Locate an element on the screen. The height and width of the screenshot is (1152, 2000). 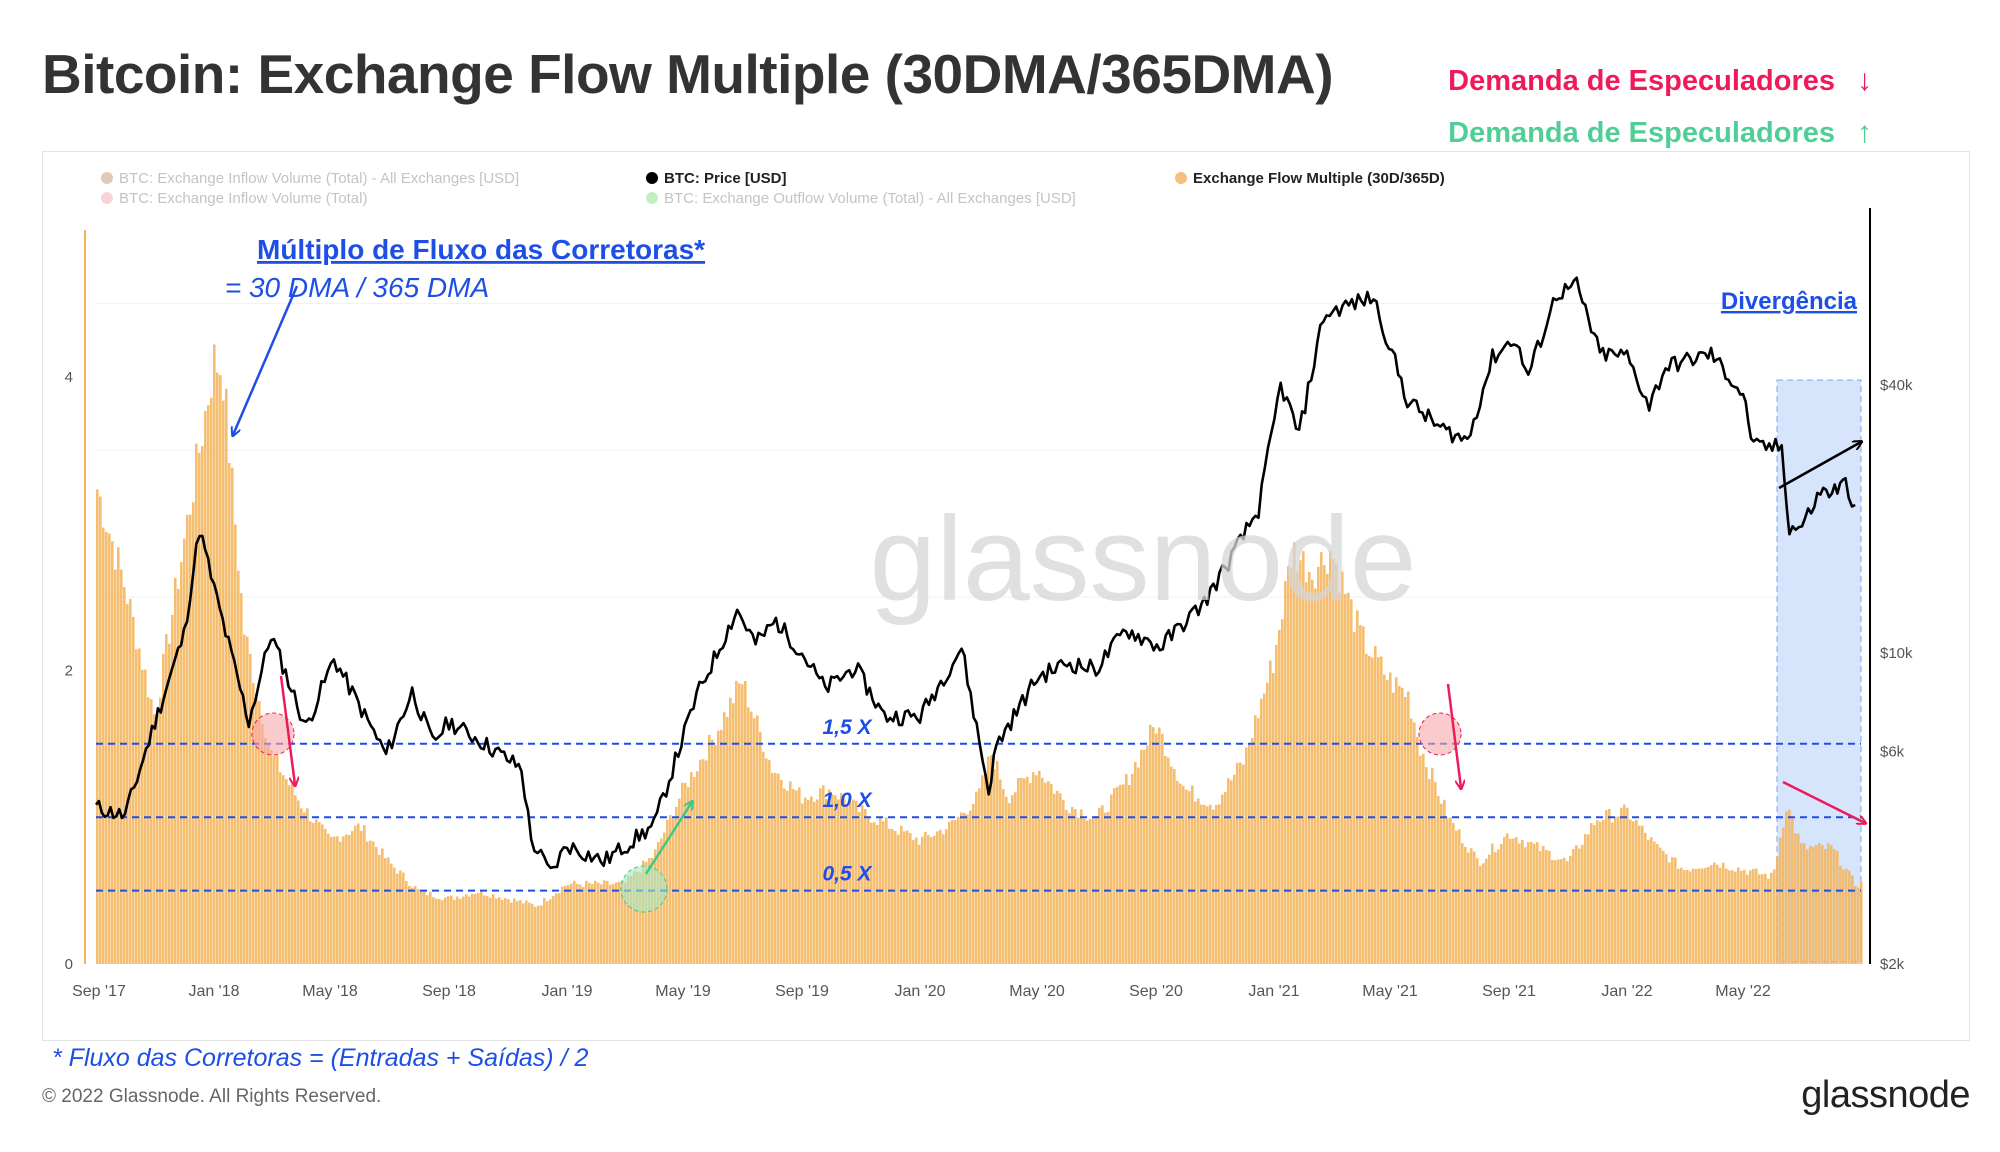
left-axis-ticks: 0 2 4 is located at coordinates (69, 671).